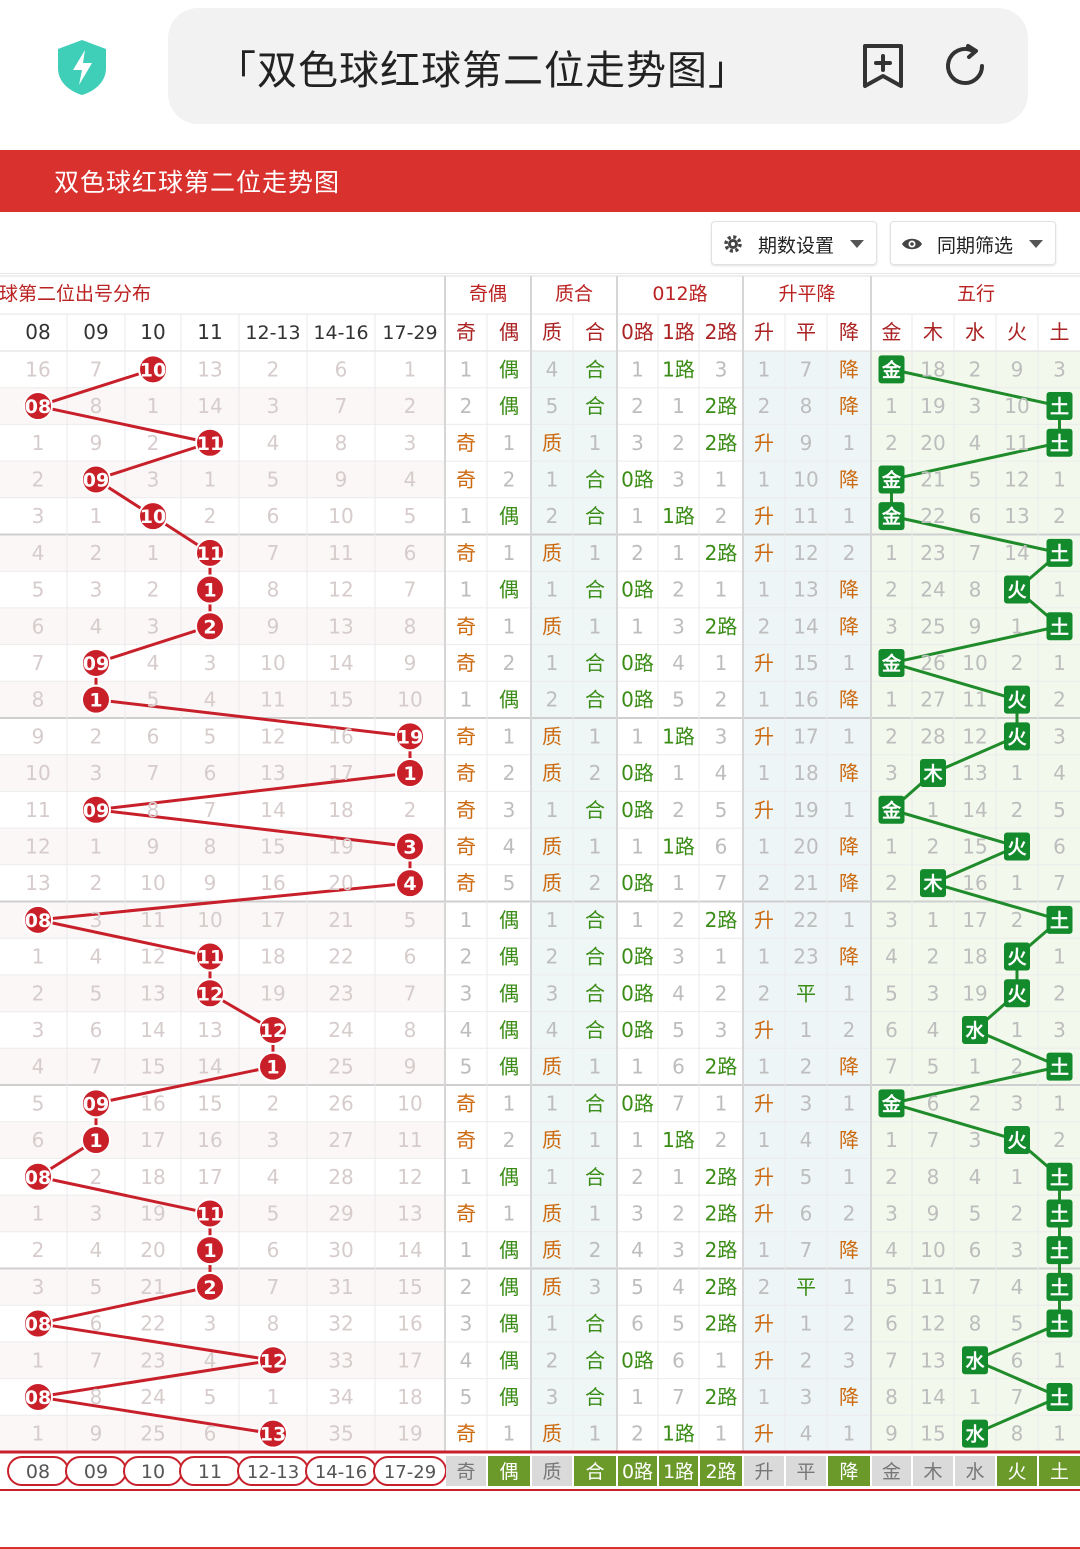 The height and width of the screenshot is (1549, 1080). I want to click on column-header: 木, so click(933, 332).